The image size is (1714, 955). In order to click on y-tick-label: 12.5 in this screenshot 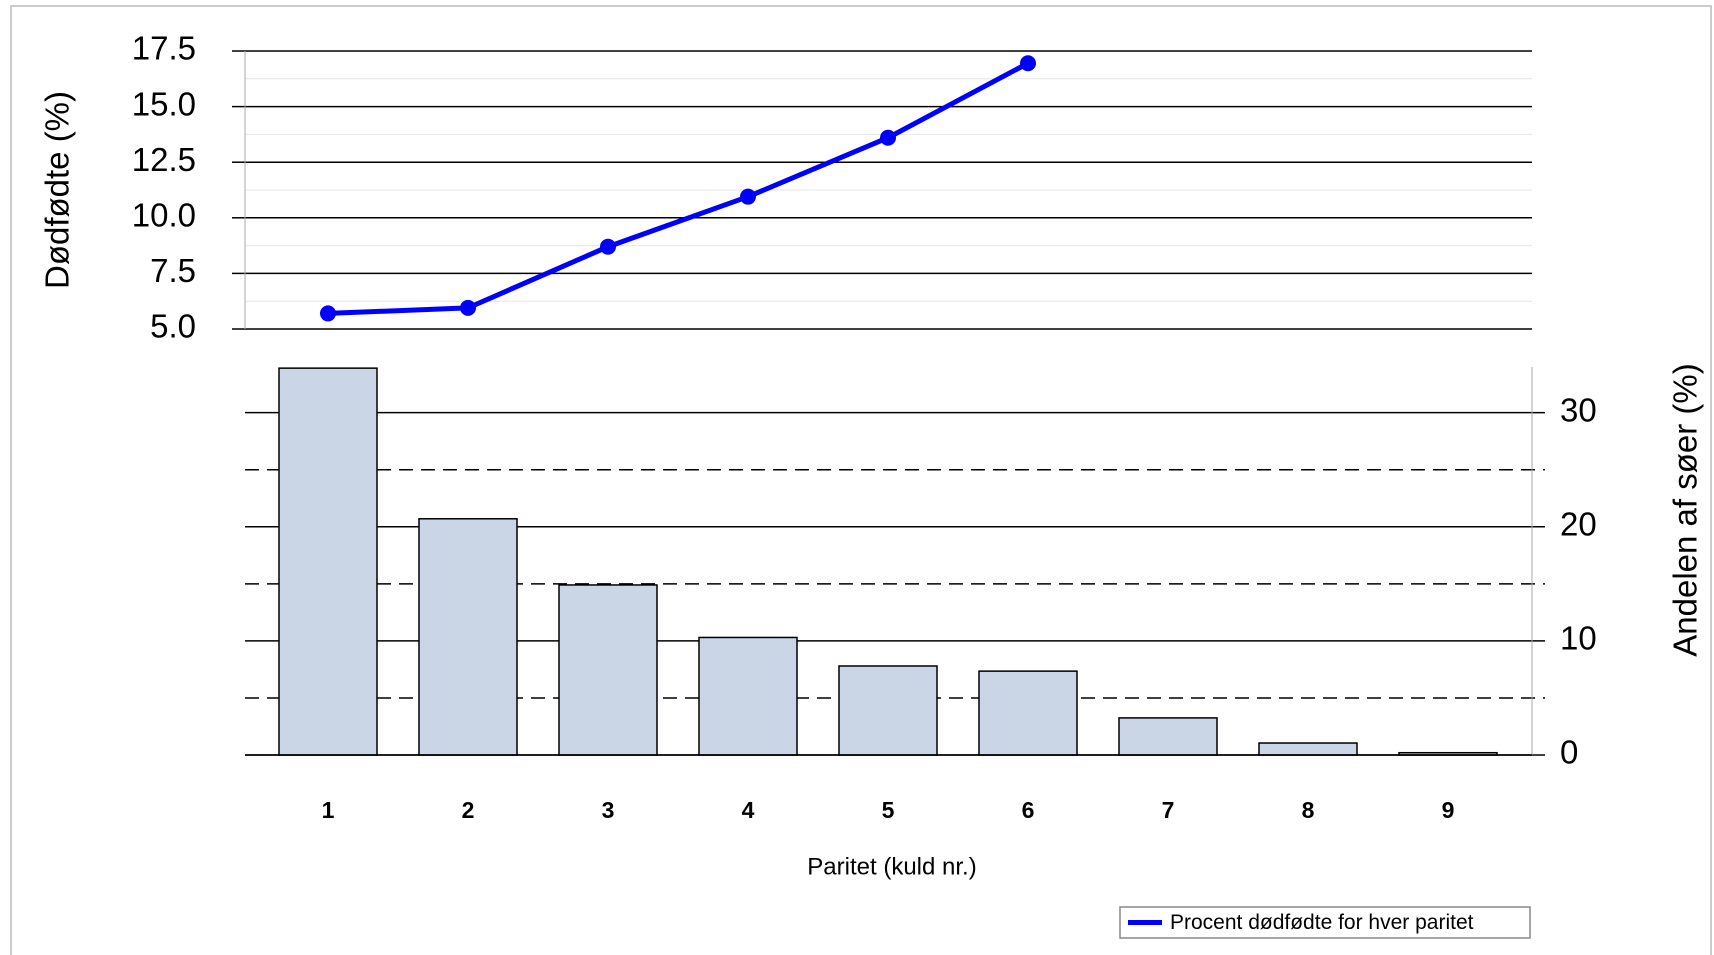, I will do `click(164, 159)`.